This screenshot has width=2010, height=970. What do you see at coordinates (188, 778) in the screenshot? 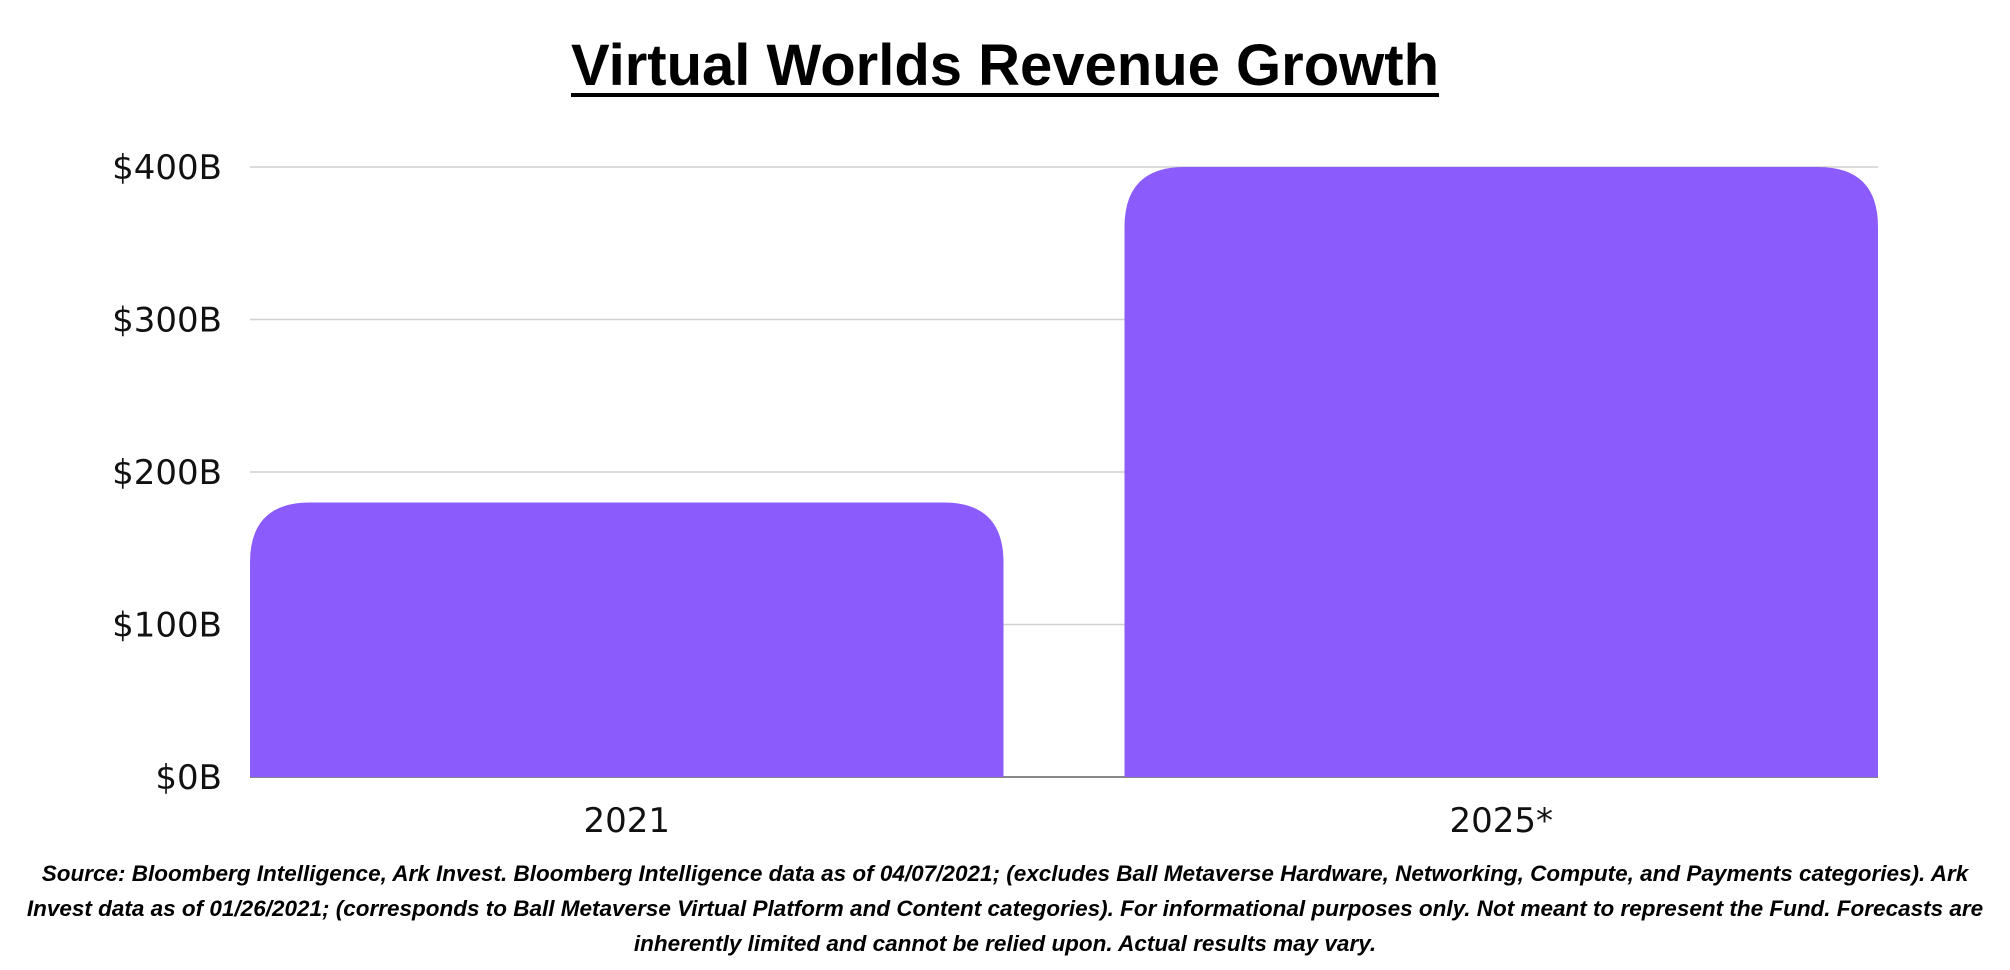
I see `y-tick-label: $0B` at bounding box center [188, 778].